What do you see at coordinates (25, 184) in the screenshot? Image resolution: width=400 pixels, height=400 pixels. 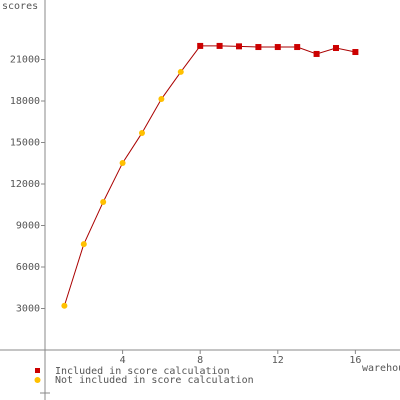 I see `y-tick-label: 12000` at bounding box center [25, 184].